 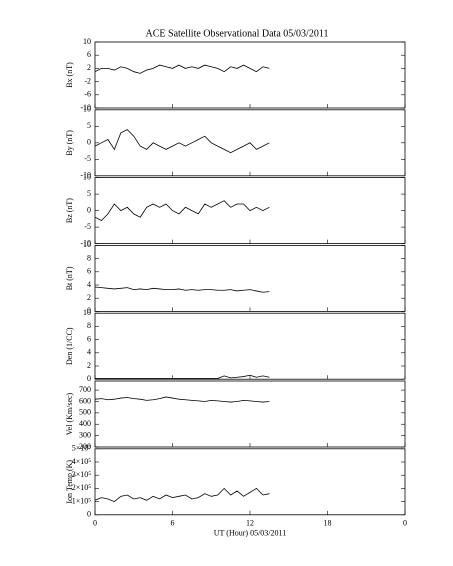 What do you see at coordinates (69, 75) in the screenshot?
I see `y-axis-label: Bx (nT)` at bounding box center [69, 75].